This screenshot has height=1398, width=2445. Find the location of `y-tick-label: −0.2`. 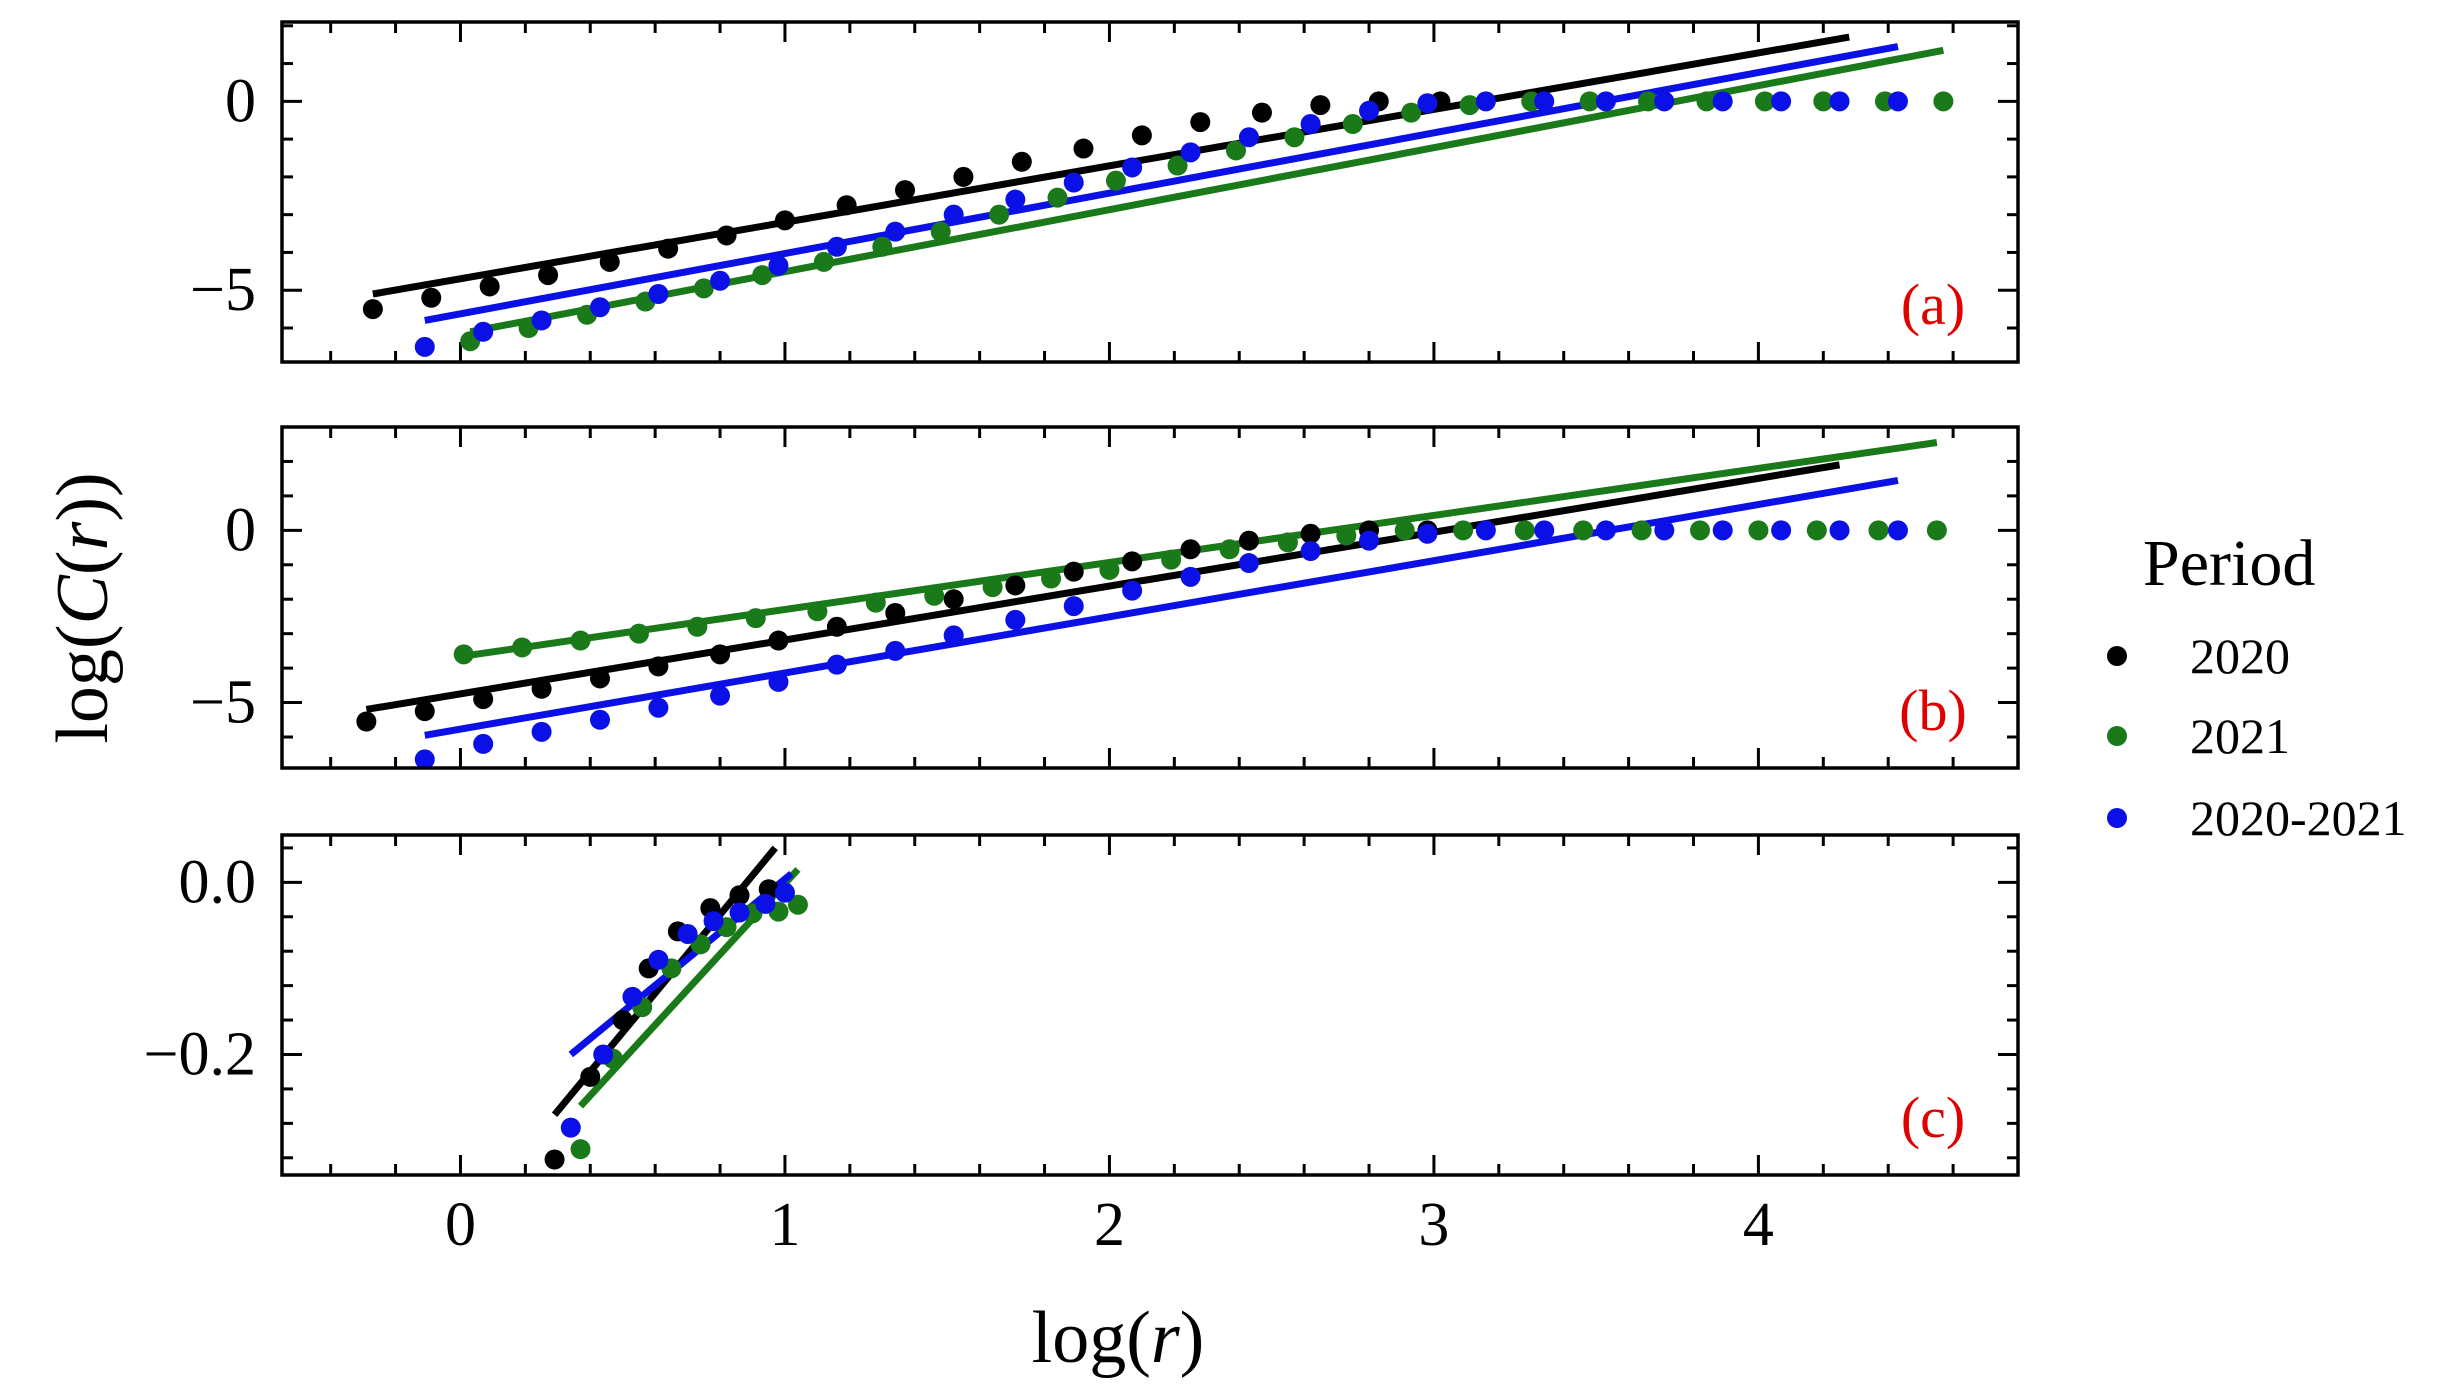

y-tick-label: −0.2 is located at coordinates (200, 1054).